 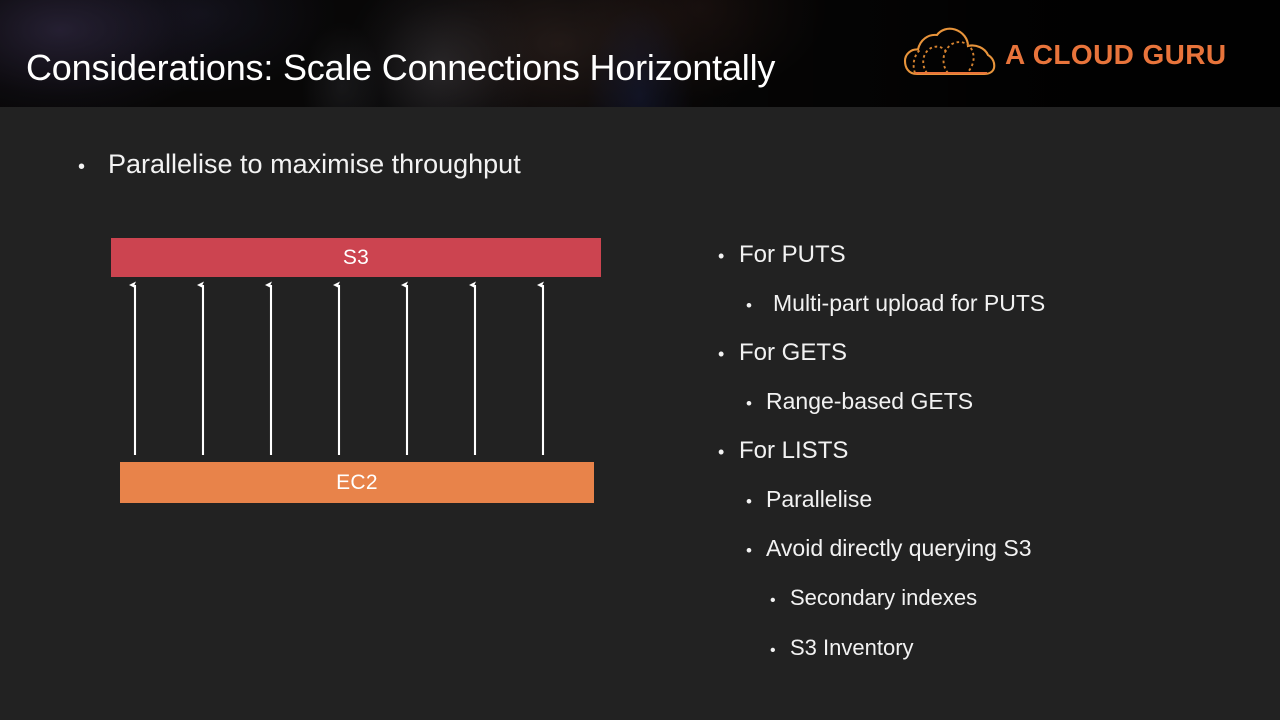 I want to click on list-item: • Avoid directly querying S3, so click(x=978, y=549).